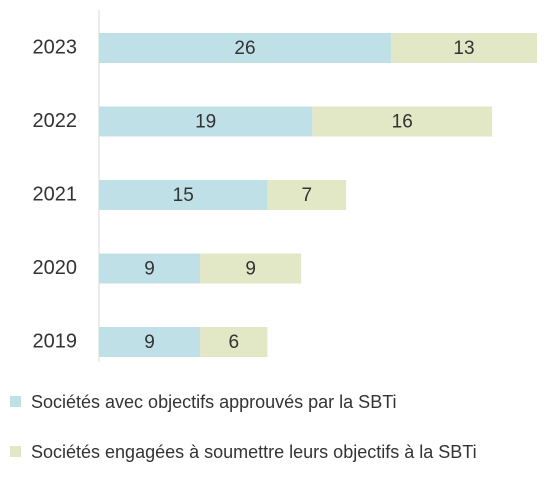 This screenshot has width=546, height=495. I want to click on y-tick-label: 2023, so click(55, 47).